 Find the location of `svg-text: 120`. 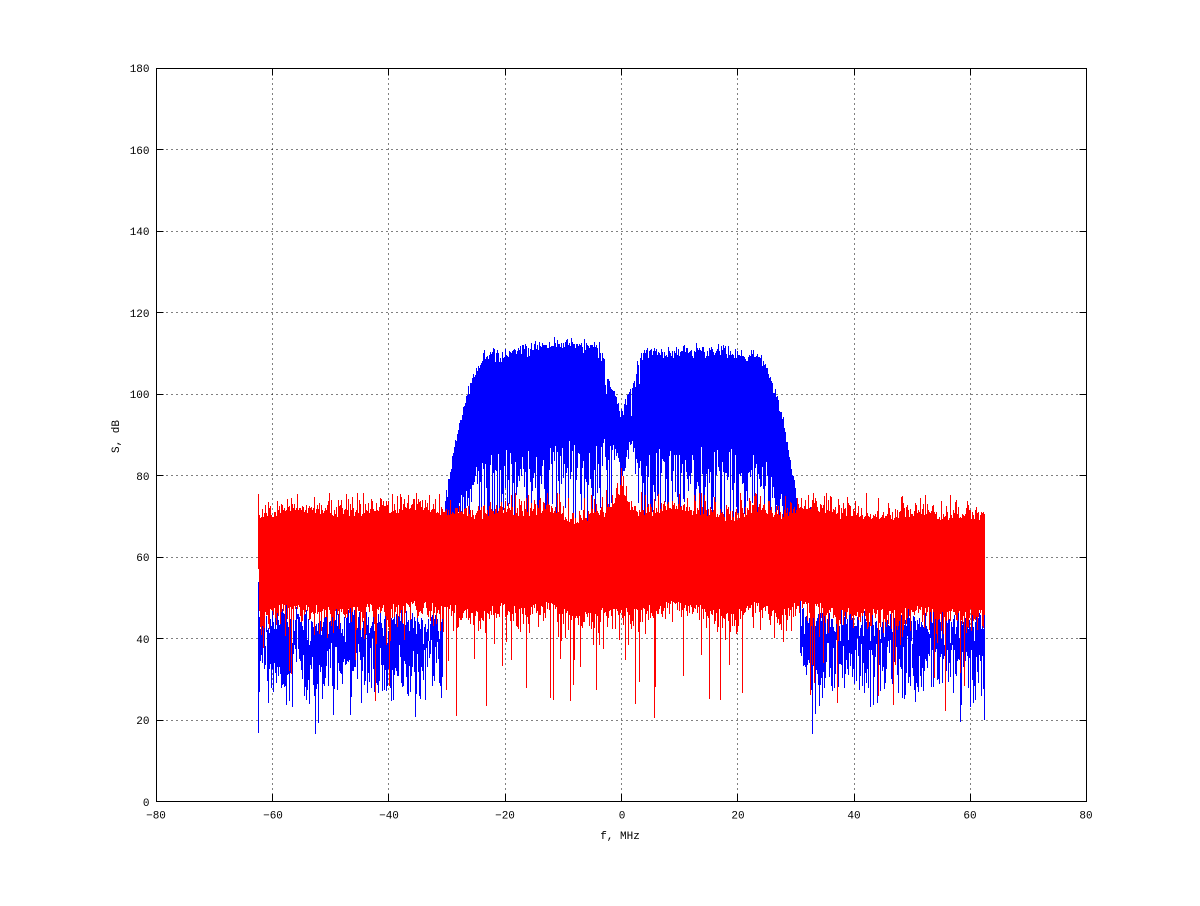

svg-text: 120 is located at coordinates (140, 315).